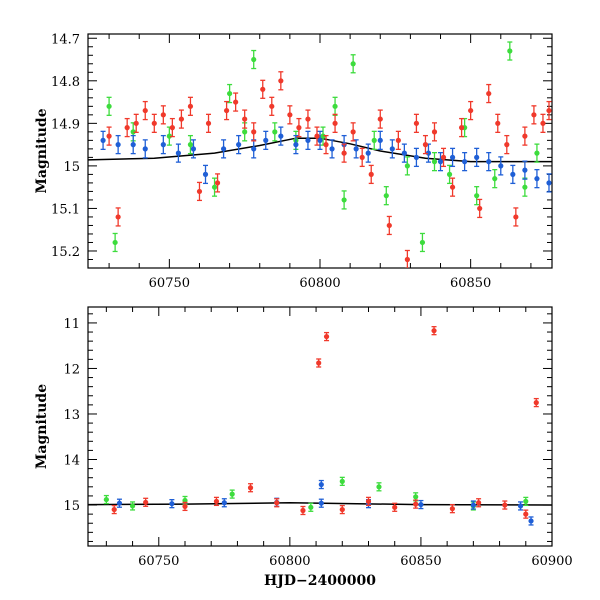 The height and width of the screenshot is (600, 600). I want to click on y-tick-label: 14.7, so click(65, 39).